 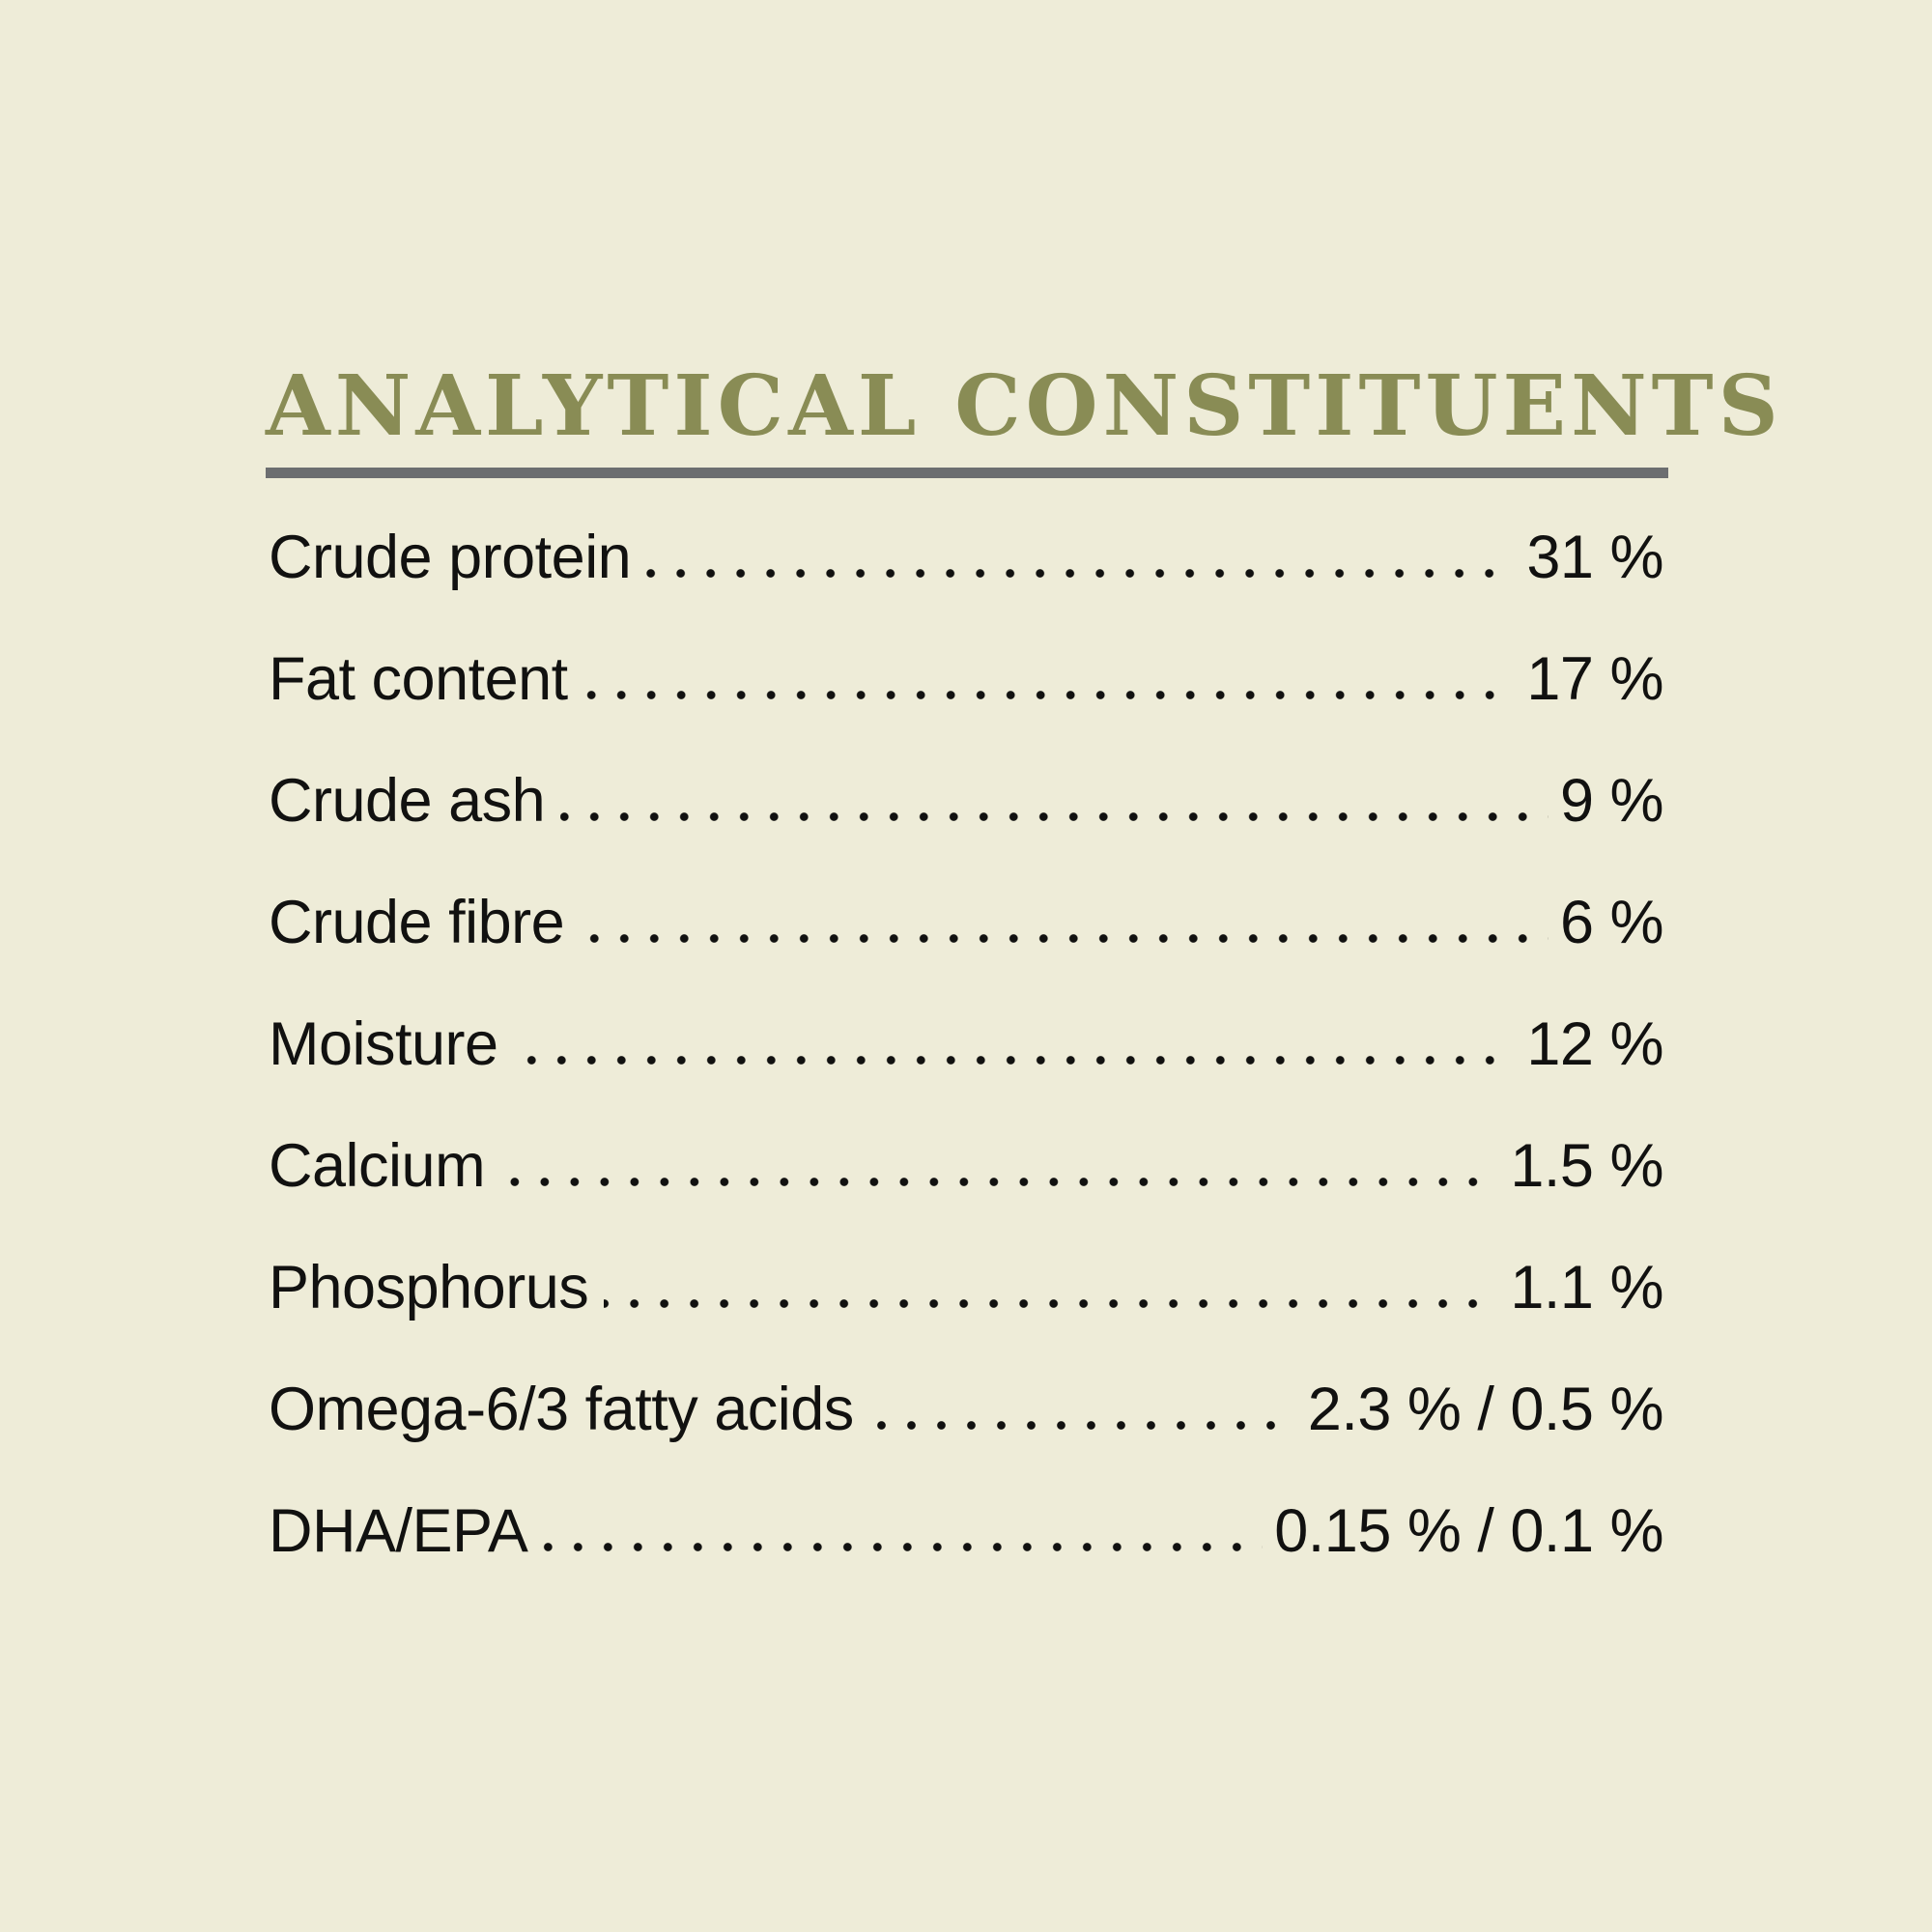 I want to click on row-label: Crude fibre, so click(x=417, y=922).